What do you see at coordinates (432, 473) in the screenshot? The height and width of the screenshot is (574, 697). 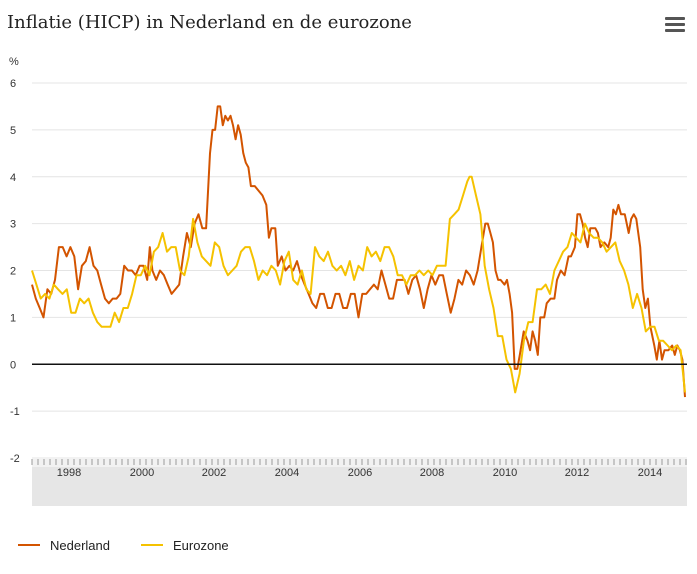 I see `x-tick-label: 2008` at bounding box center [432, 473].